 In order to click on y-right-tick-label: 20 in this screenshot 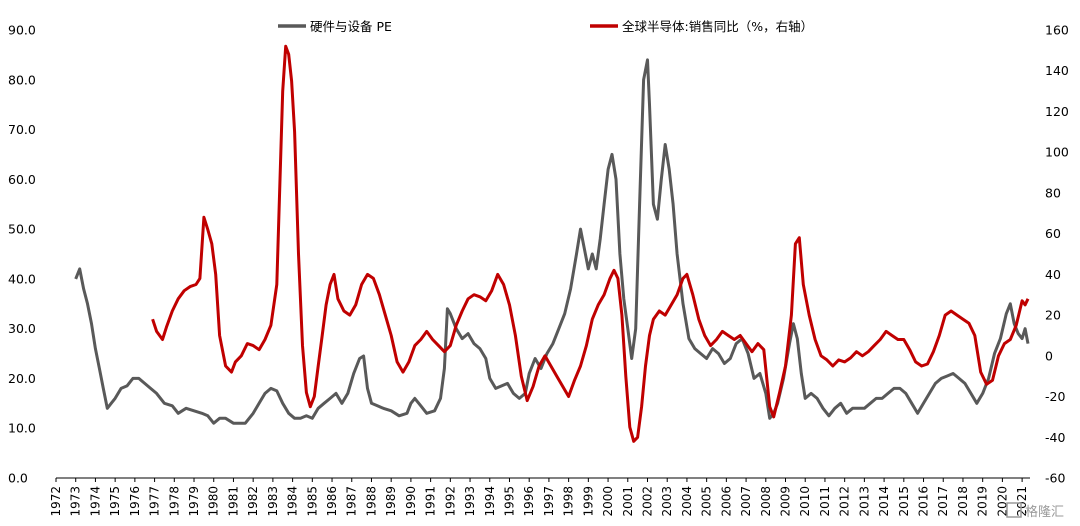, I will do `click(1053, 315)`.